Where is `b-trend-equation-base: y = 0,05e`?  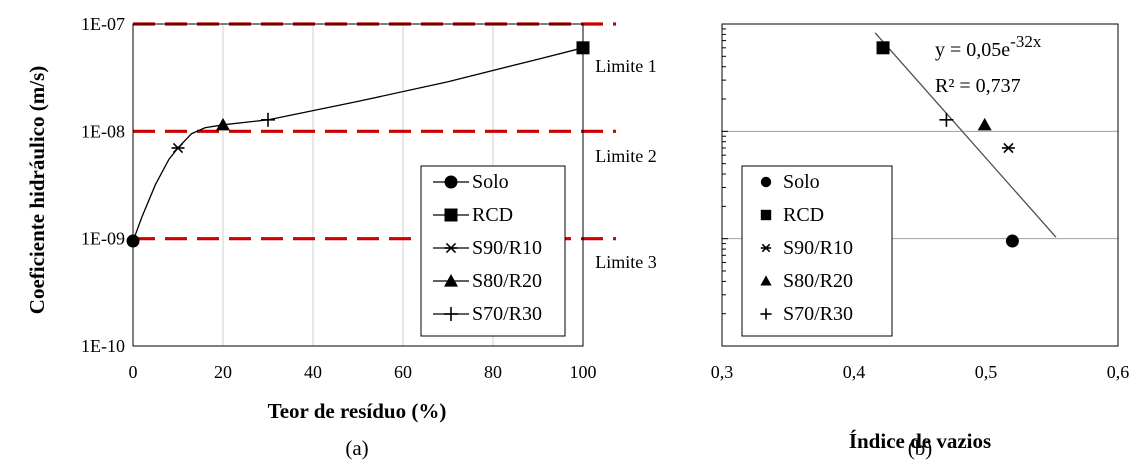 b-trend-equation-base: y = 0,05e is located at coordinates (972, 50).